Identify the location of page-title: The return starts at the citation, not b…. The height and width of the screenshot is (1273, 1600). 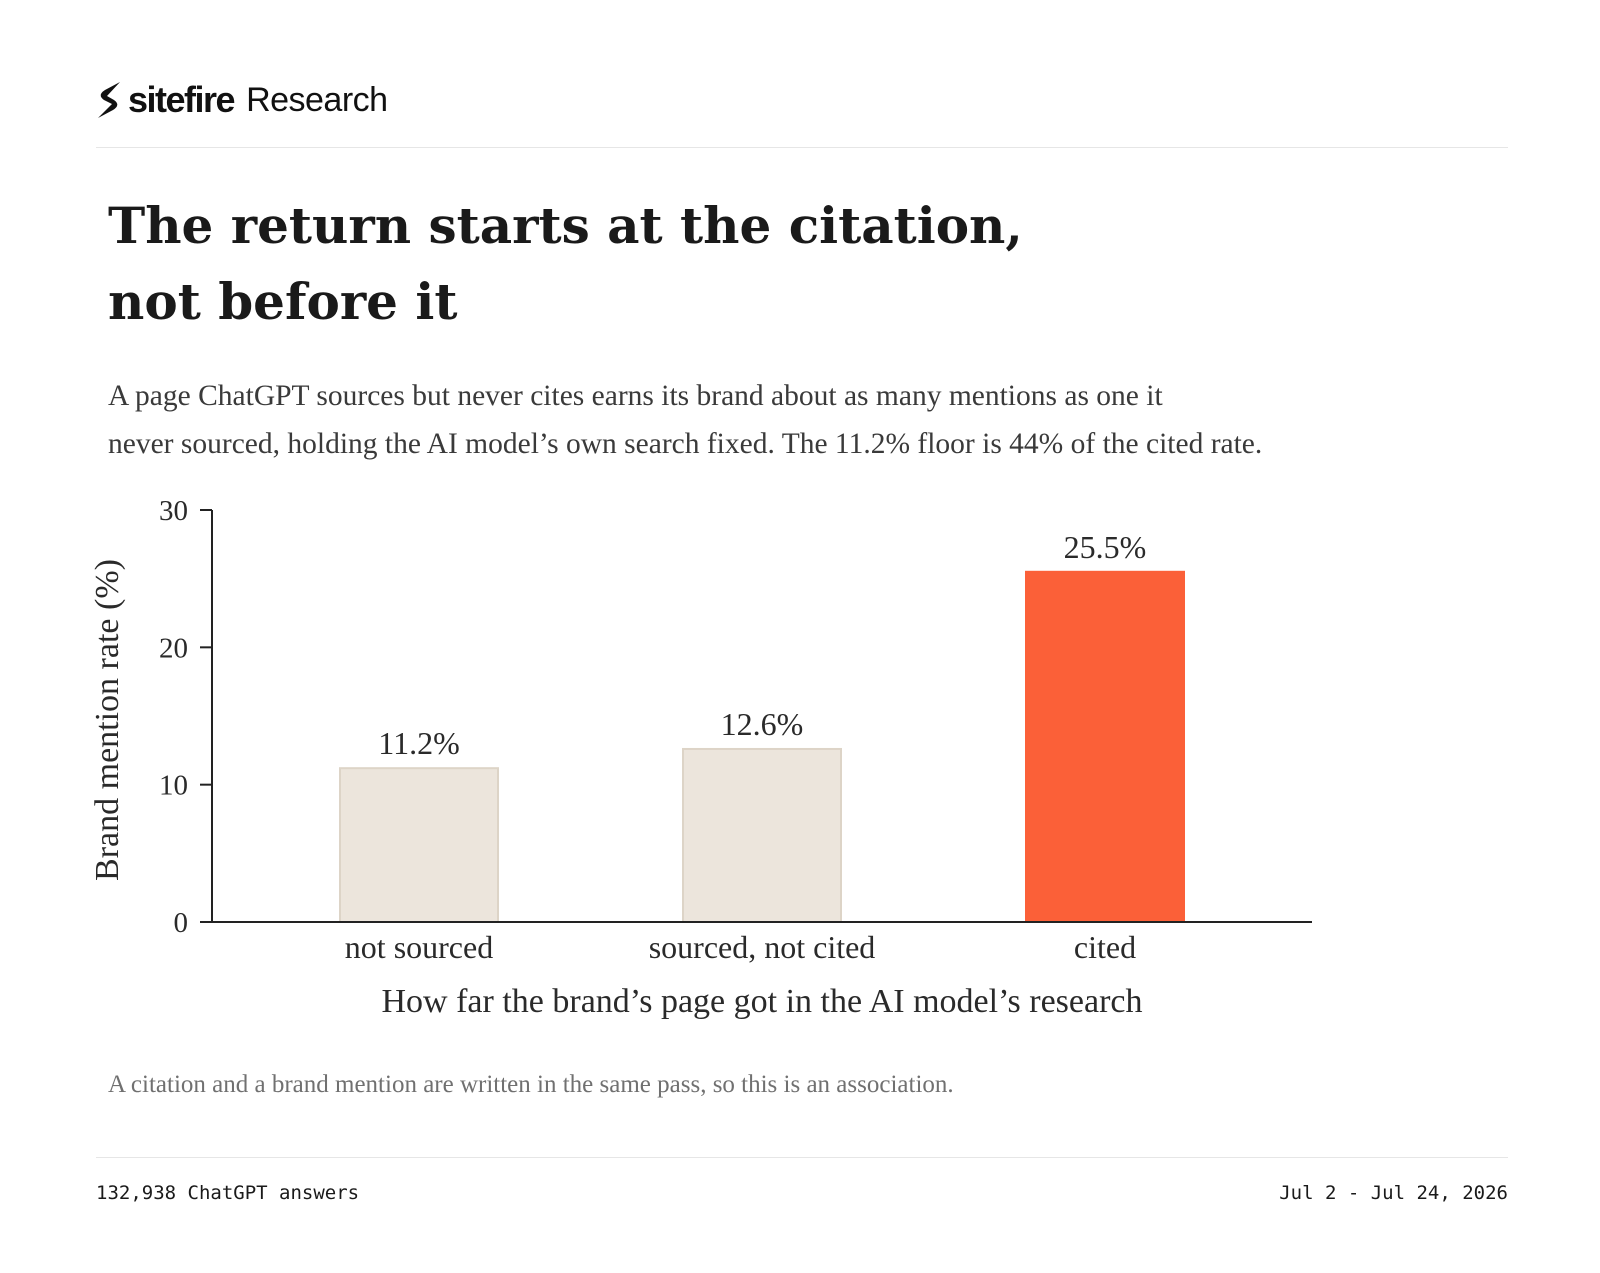
(658, 264).